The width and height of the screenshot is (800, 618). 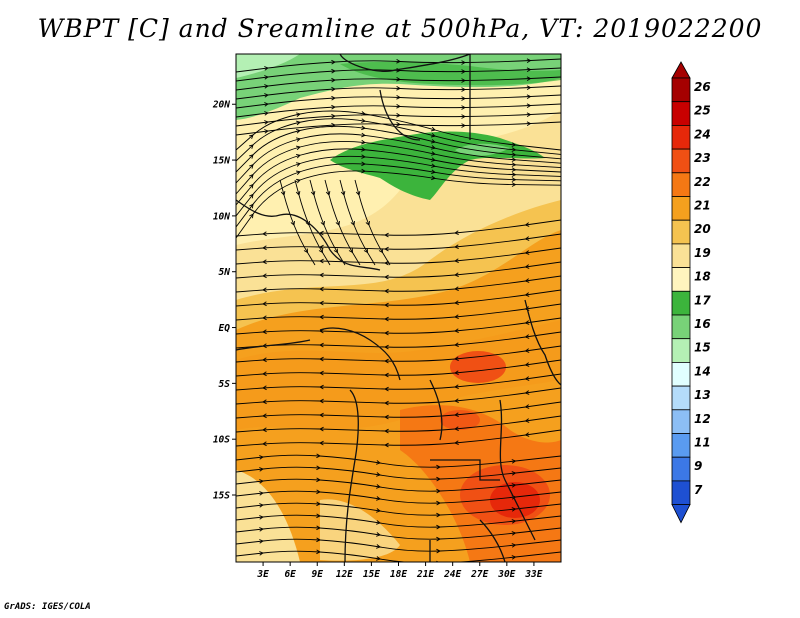 What do you see at coordinates (681, 514) in the screenshot?
I see `colorbar-bottom-triangle` at bounding box center [681, 514].